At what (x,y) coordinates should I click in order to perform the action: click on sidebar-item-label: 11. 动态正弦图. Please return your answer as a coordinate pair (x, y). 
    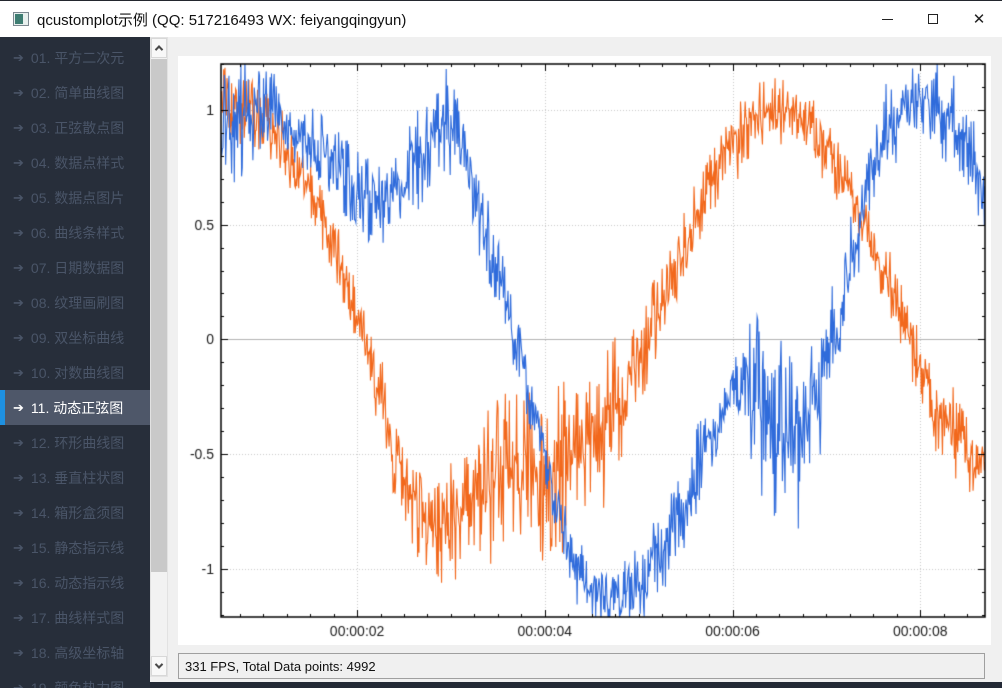
    Looking at the image, I should click on (77, 407).